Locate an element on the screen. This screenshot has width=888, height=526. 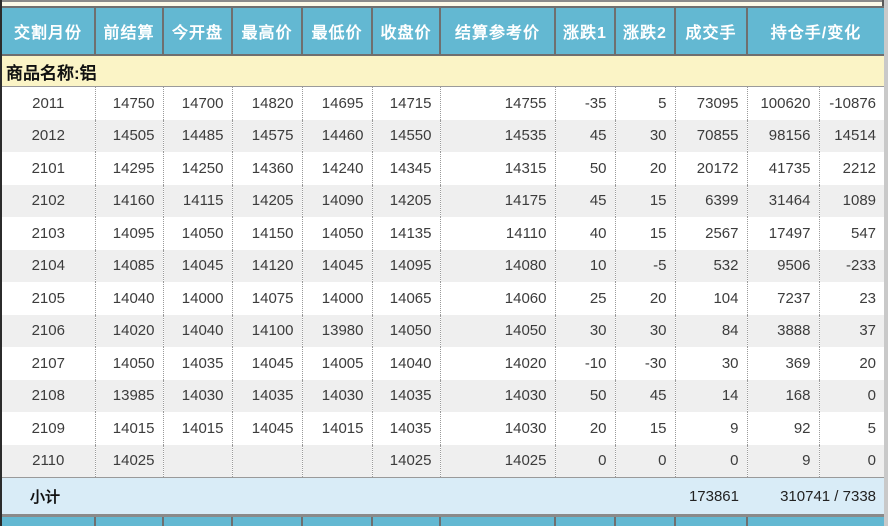
cell: 100620 is located at coordinates (783, 103).